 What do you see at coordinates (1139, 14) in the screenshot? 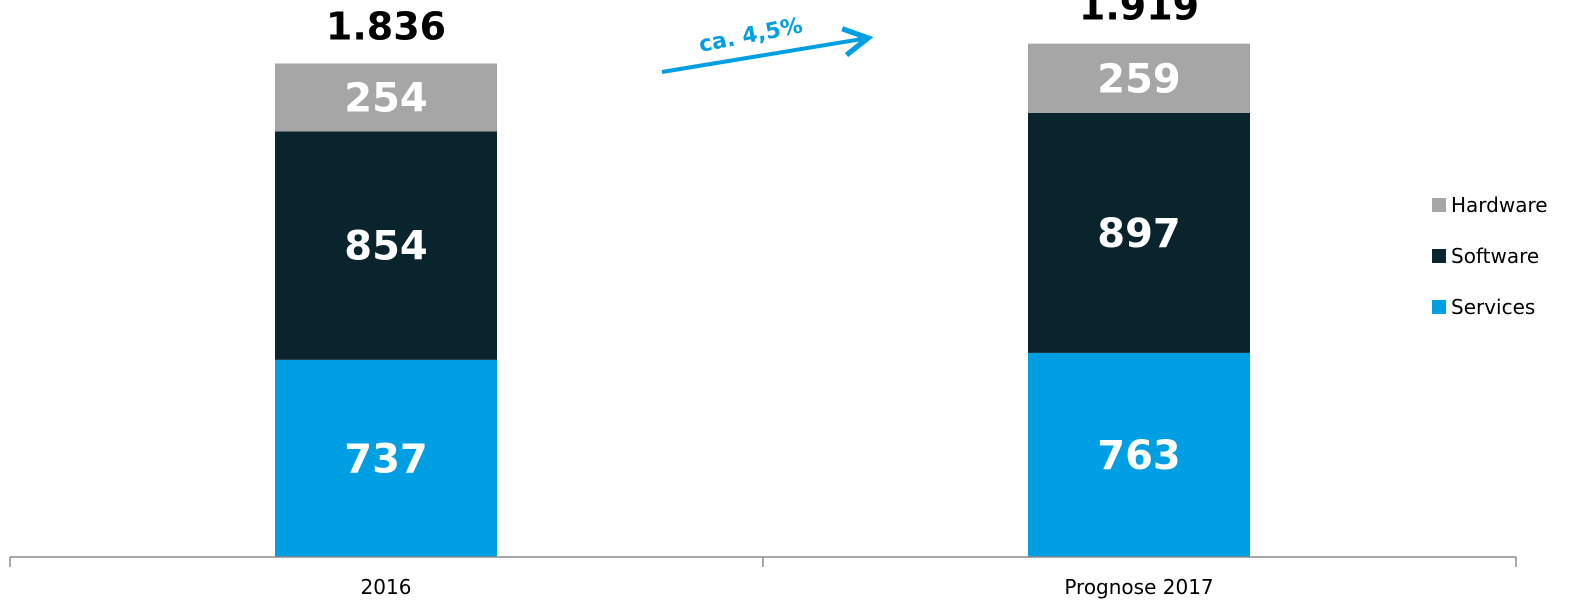
I see `total-label-prognose-2017: 1.919` at bounding box center [1139, 14].